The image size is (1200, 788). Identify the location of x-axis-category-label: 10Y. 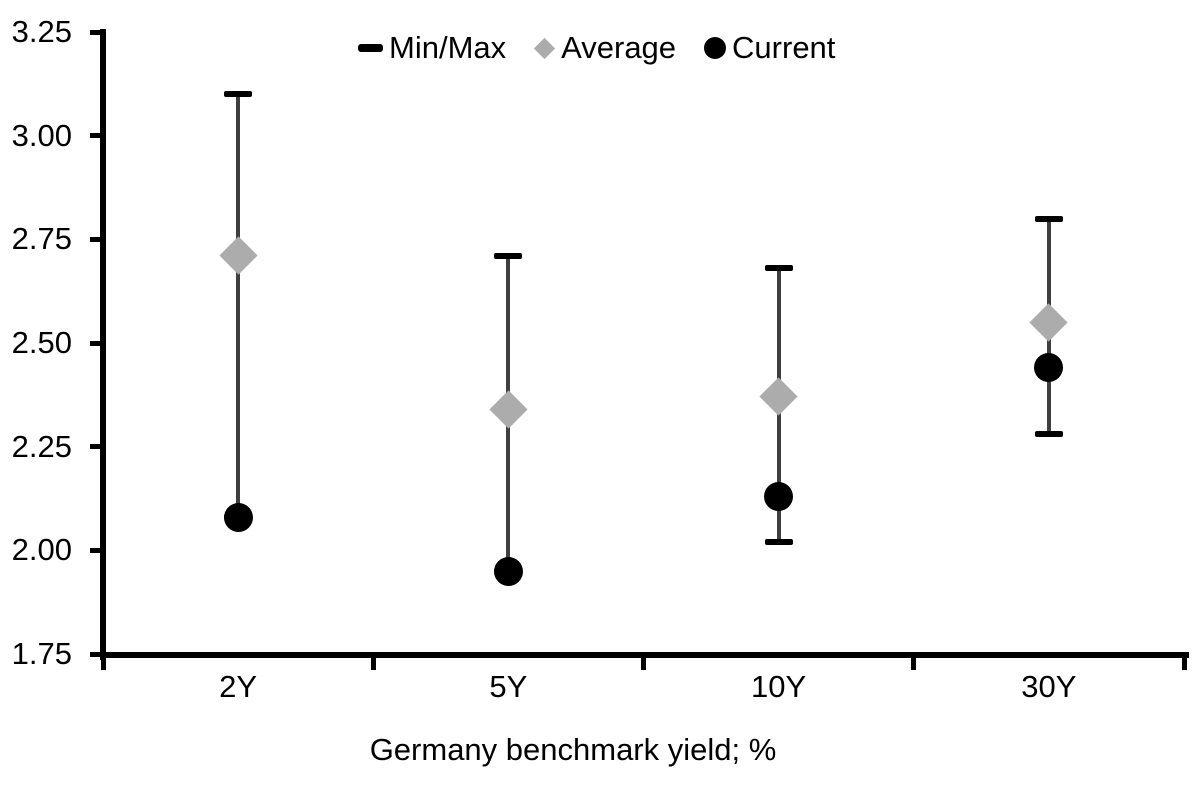
(779, 686).